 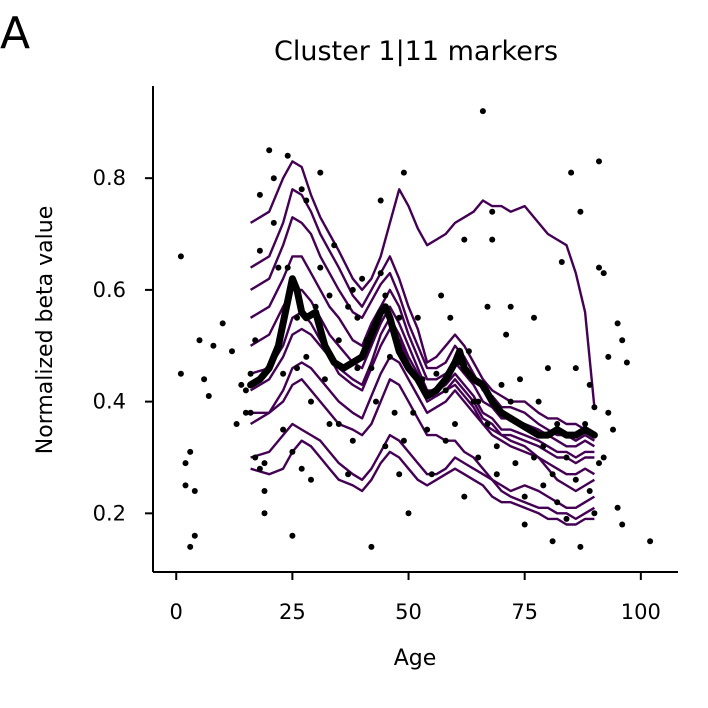 What do you see at coordinates (292, 612) in the screenshot?
I see `x-tick-label: 25` at bounding box center [292, 612].